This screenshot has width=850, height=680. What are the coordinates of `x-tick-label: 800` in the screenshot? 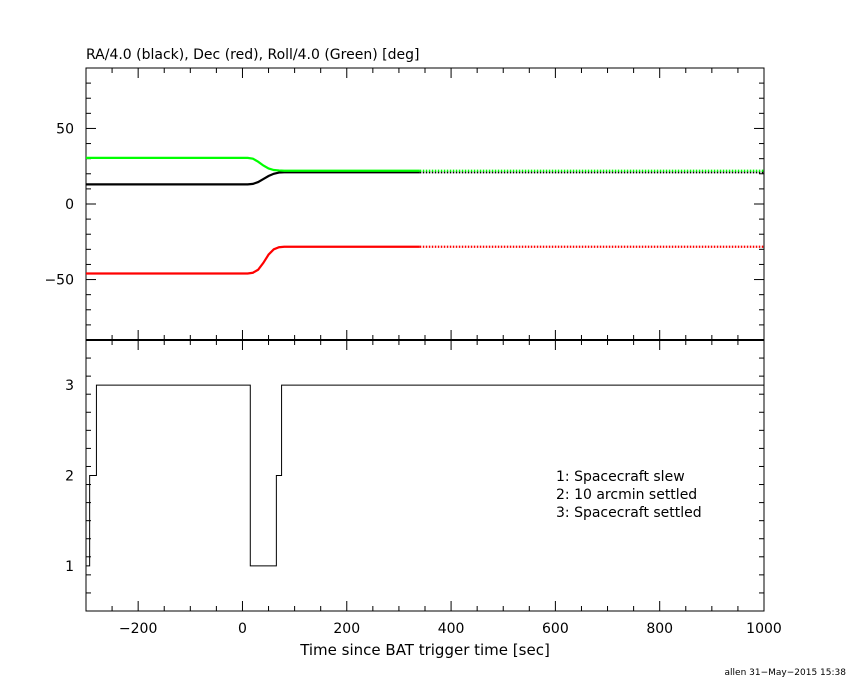 It's located at (659, 629).